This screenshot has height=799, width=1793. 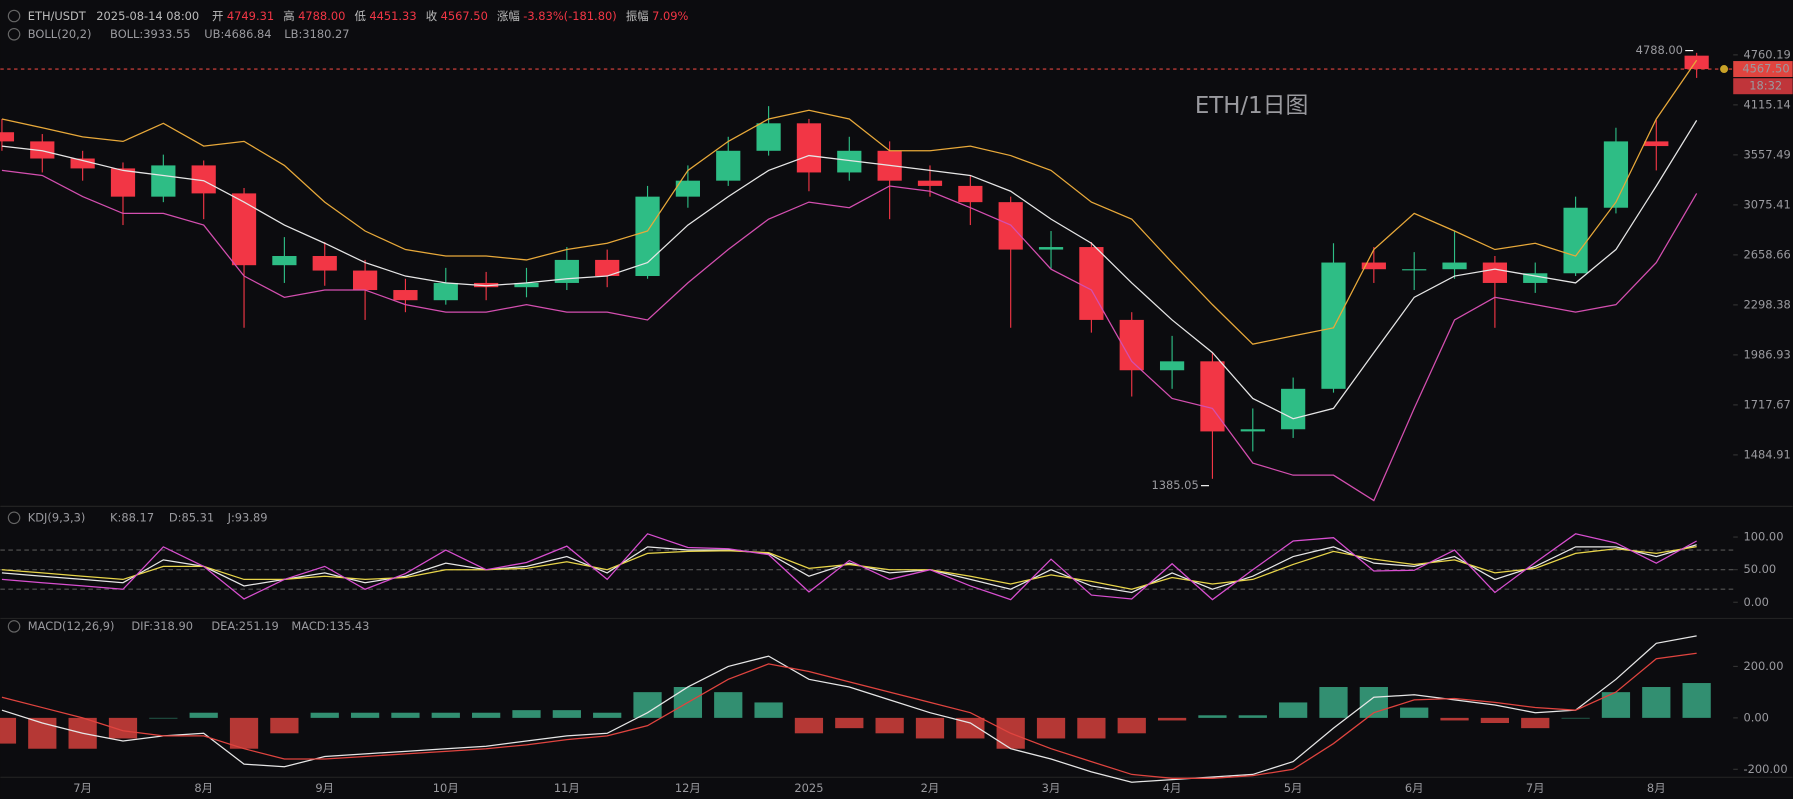 I want to click on field-value: 4749.31, so click(x=250, y=16).